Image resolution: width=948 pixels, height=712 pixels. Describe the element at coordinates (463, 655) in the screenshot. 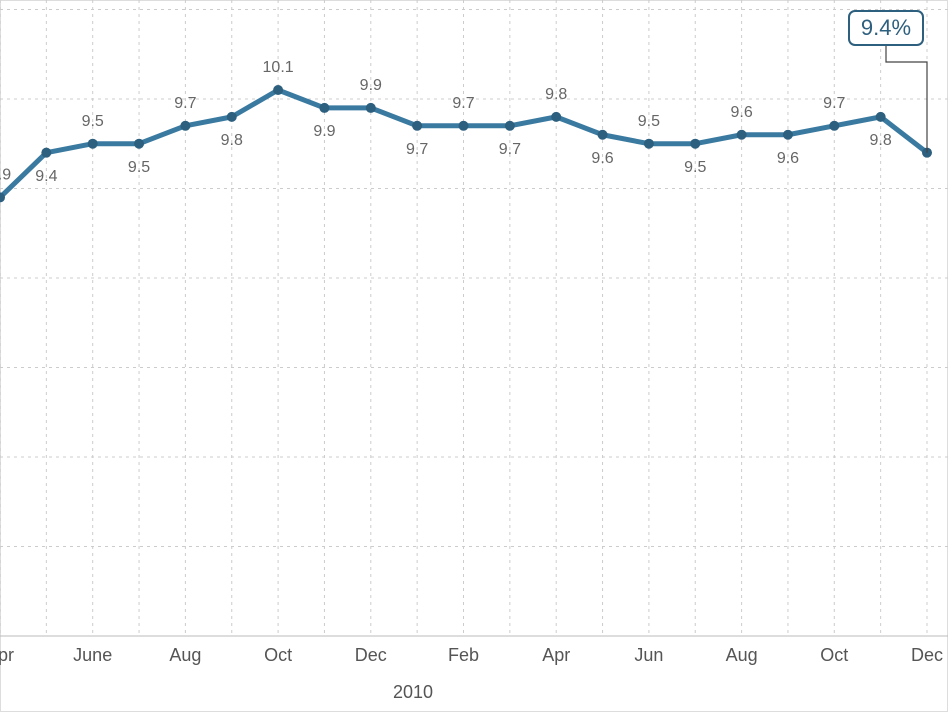

I see `x-tick-label: Feb` at that location.